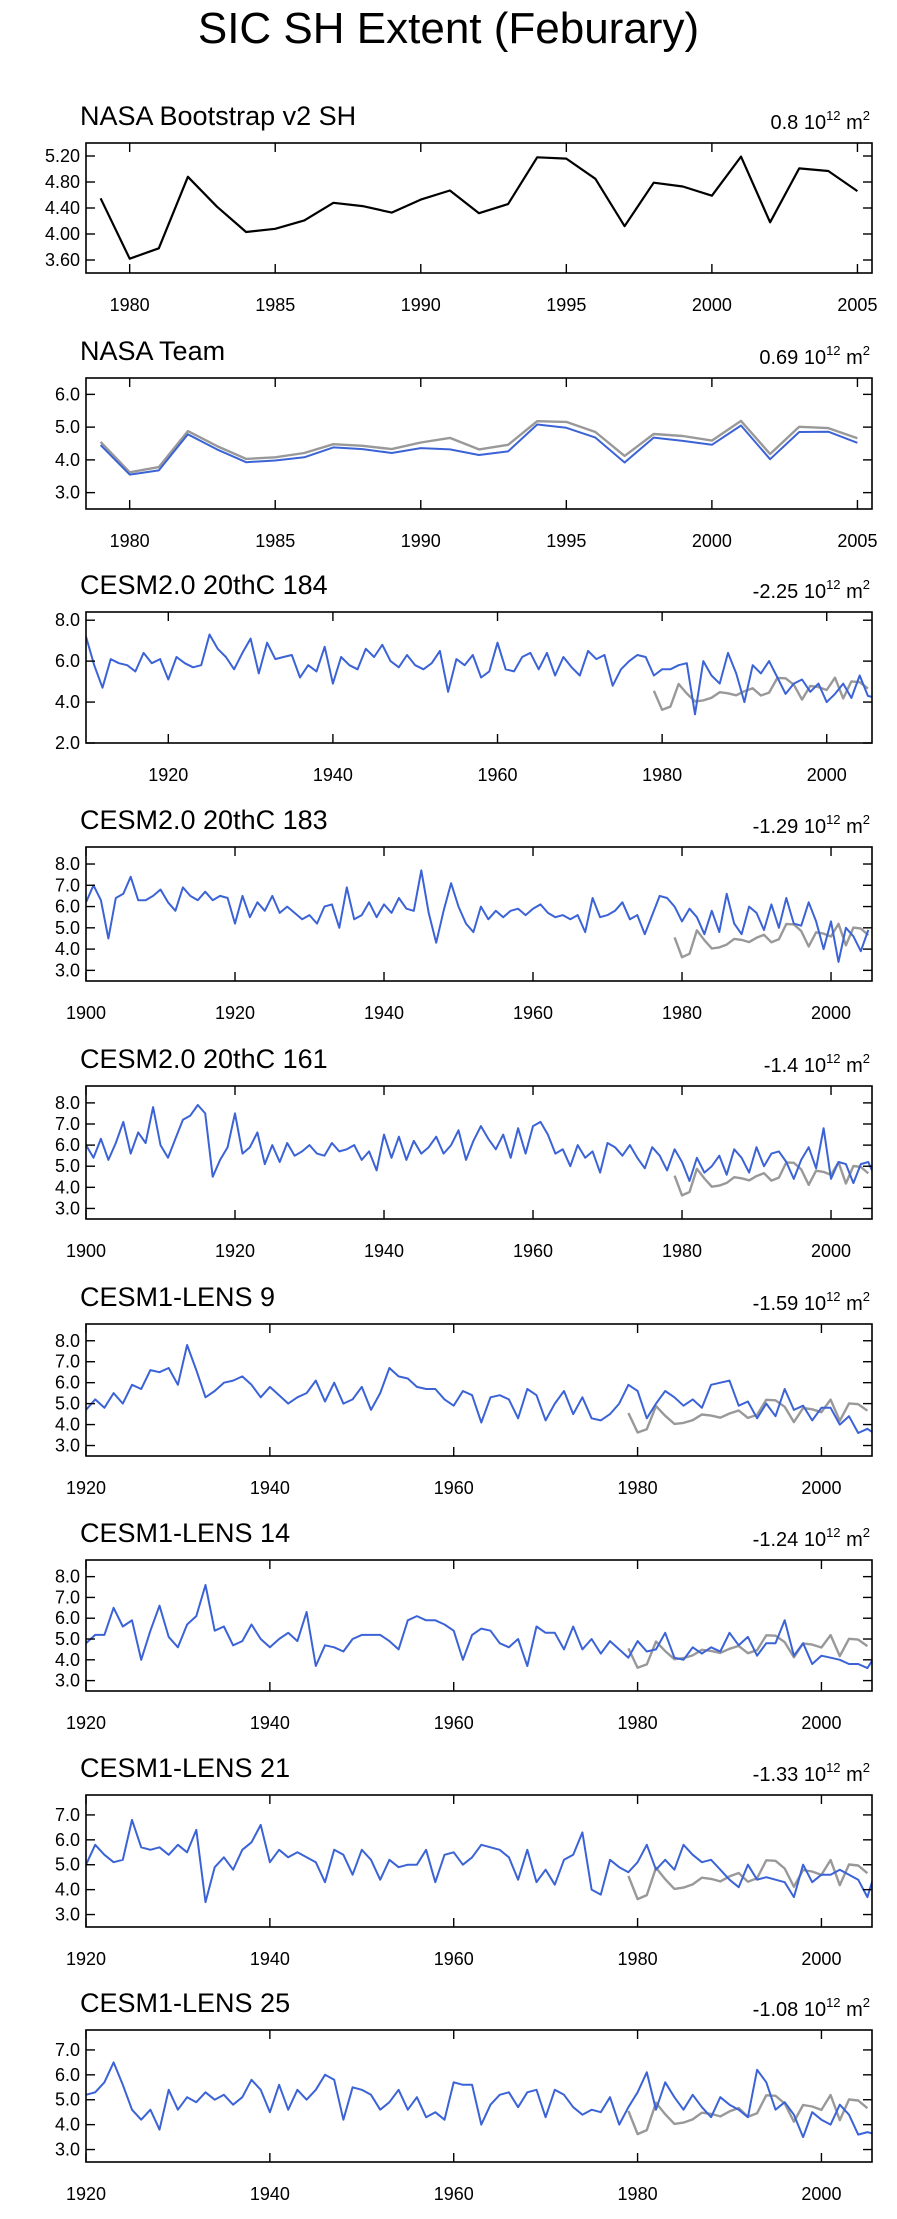 This screenshot has height=2219, width=897. What do you see at coordinates (62, 260) in the screenshot?
I see `y-tick-label: 3.60` at bounding box center [62, 260].